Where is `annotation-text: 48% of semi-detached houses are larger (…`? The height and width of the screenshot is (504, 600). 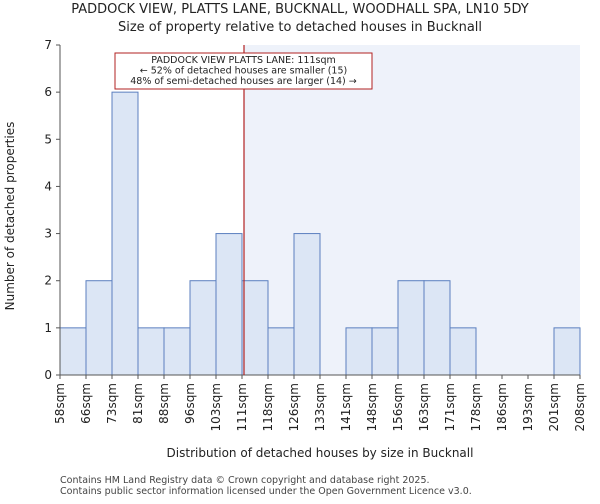
annotation-text: 48% of semi-detached houses are larger (… is located at coordinates (243, 81).